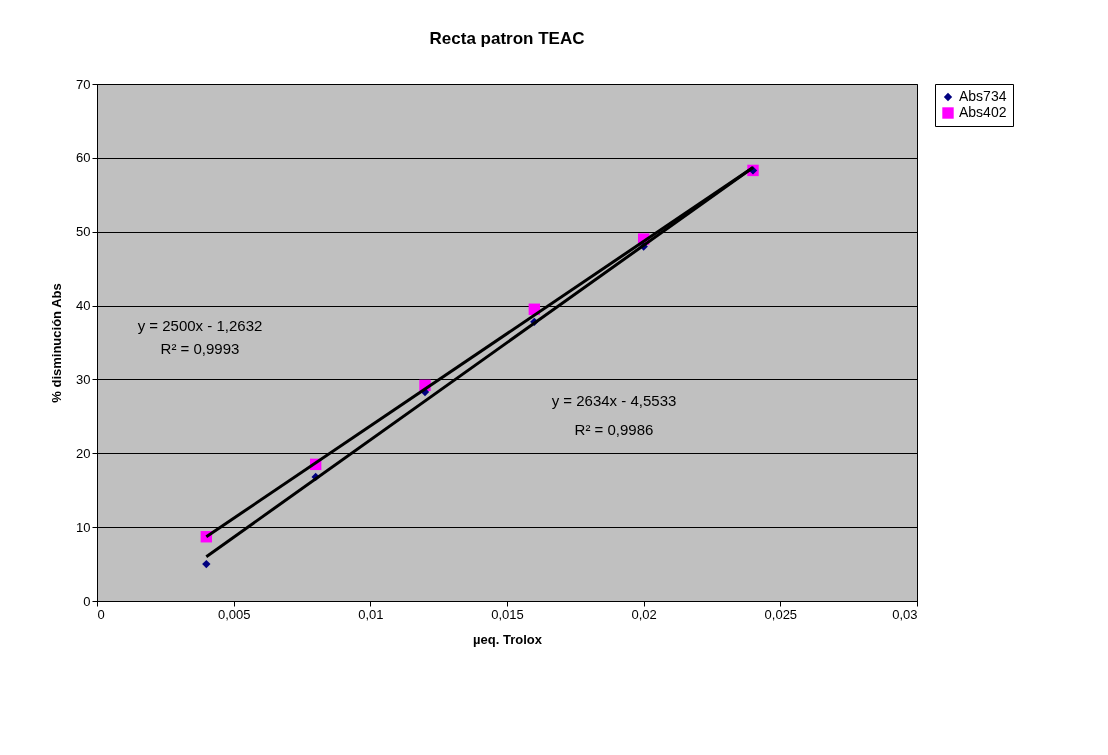 This screenshot has height=755, width=1108. What do you see at coordinates (983, 96) in the screenshot?
I see `legend-label: Abs734` at bounding box center [983, 96].